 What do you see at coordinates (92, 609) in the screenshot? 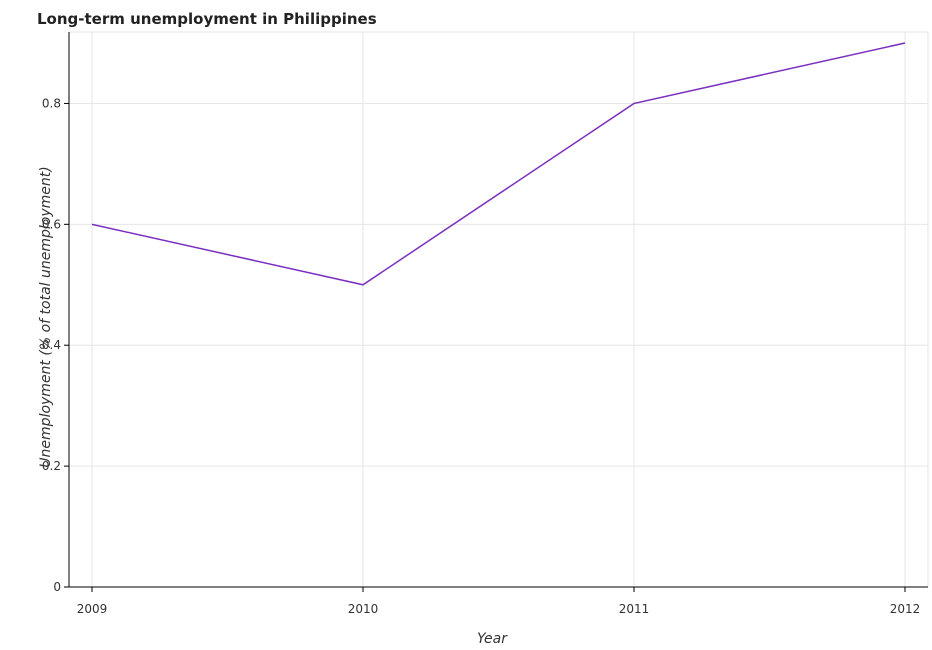
I see `x-tick-label: 2009` at bounding box center [92, 609].